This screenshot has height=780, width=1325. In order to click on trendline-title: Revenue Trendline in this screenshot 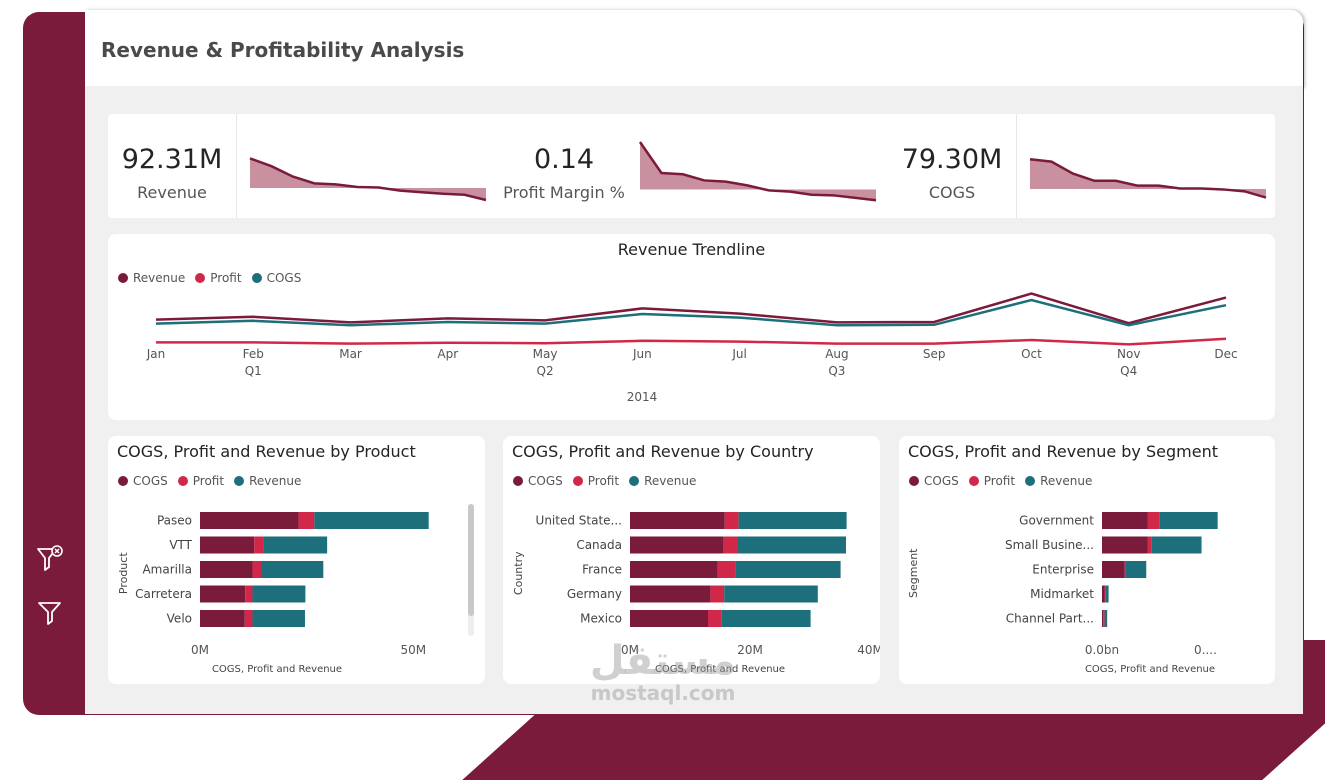, I will do `click(691, 249)`.